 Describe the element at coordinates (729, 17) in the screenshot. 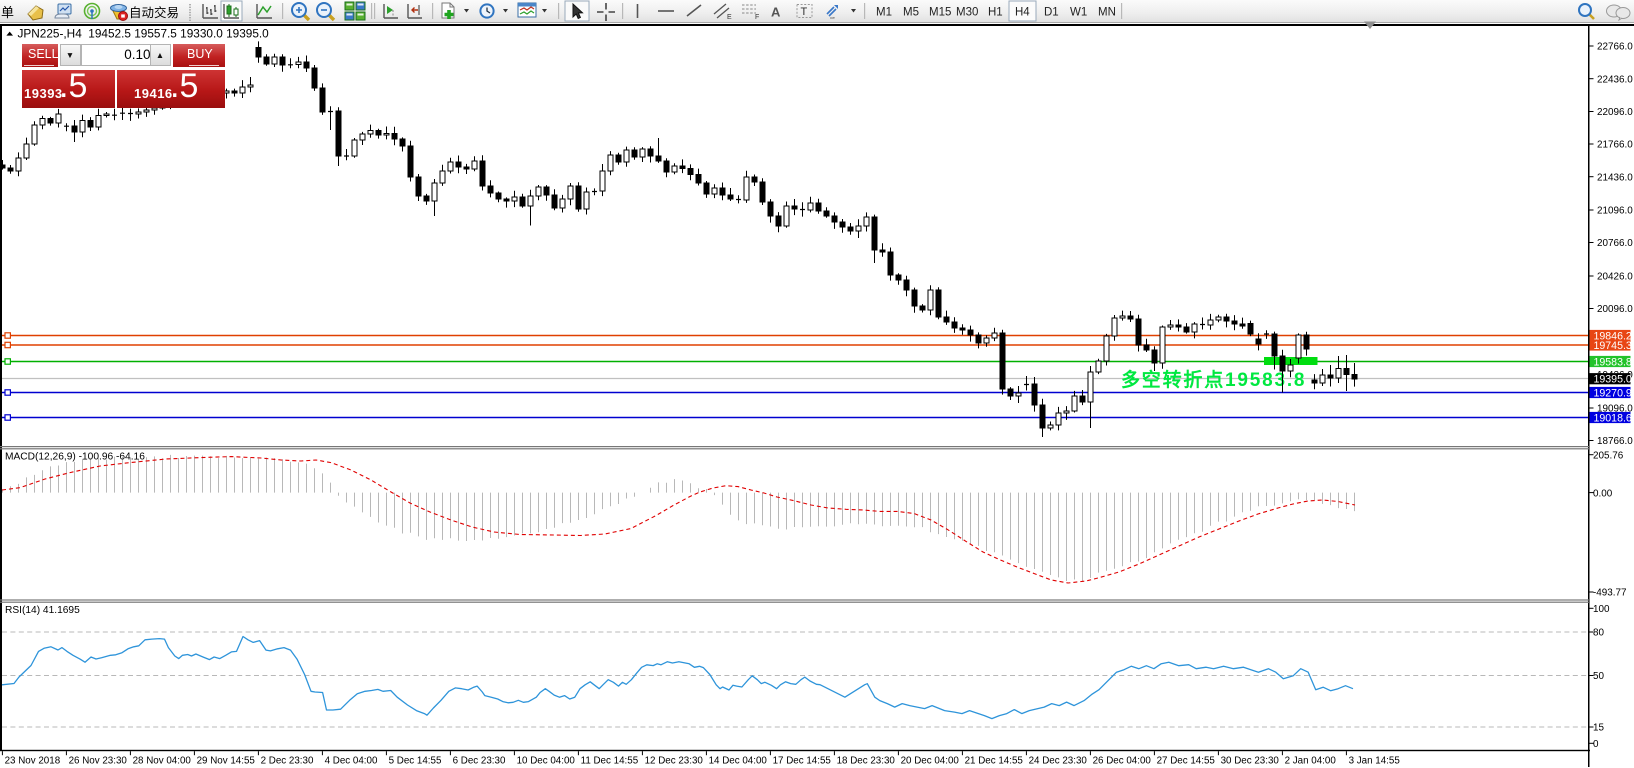

I see `svg-text: E` at that location.